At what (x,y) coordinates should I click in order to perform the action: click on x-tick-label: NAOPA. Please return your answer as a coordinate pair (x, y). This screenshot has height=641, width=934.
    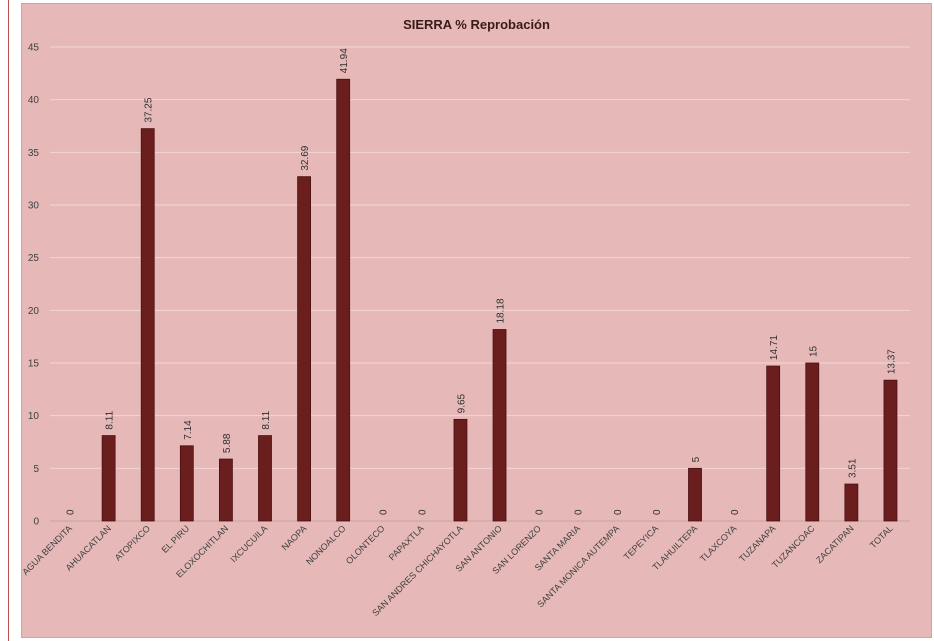
    Looking at the image, I should click on (294, 537).